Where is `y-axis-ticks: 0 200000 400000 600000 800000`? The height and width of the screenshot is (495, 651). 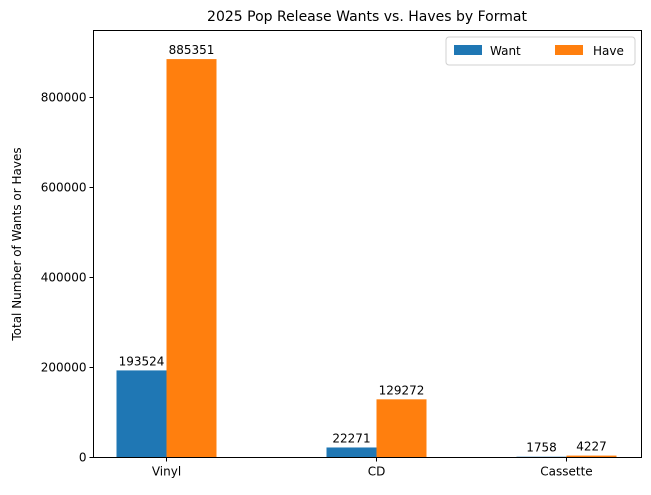
y-axis-ticks: 0 200000 400000 600000 800000 is located at coordinates (67, 278).